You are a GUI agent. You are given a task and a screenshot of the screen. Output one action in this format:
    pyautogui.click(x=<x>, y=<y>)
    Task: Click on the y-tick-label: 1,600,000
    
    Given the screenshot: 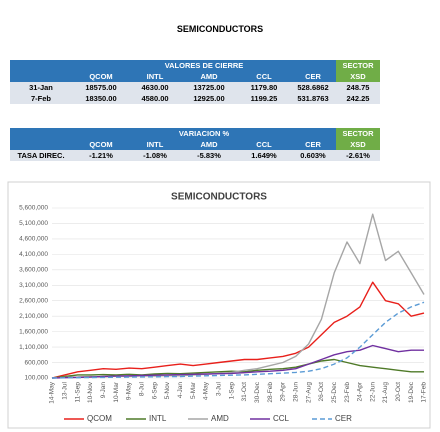 What is the action you would take?
    pyautogui.click(x=33, y=331)
    